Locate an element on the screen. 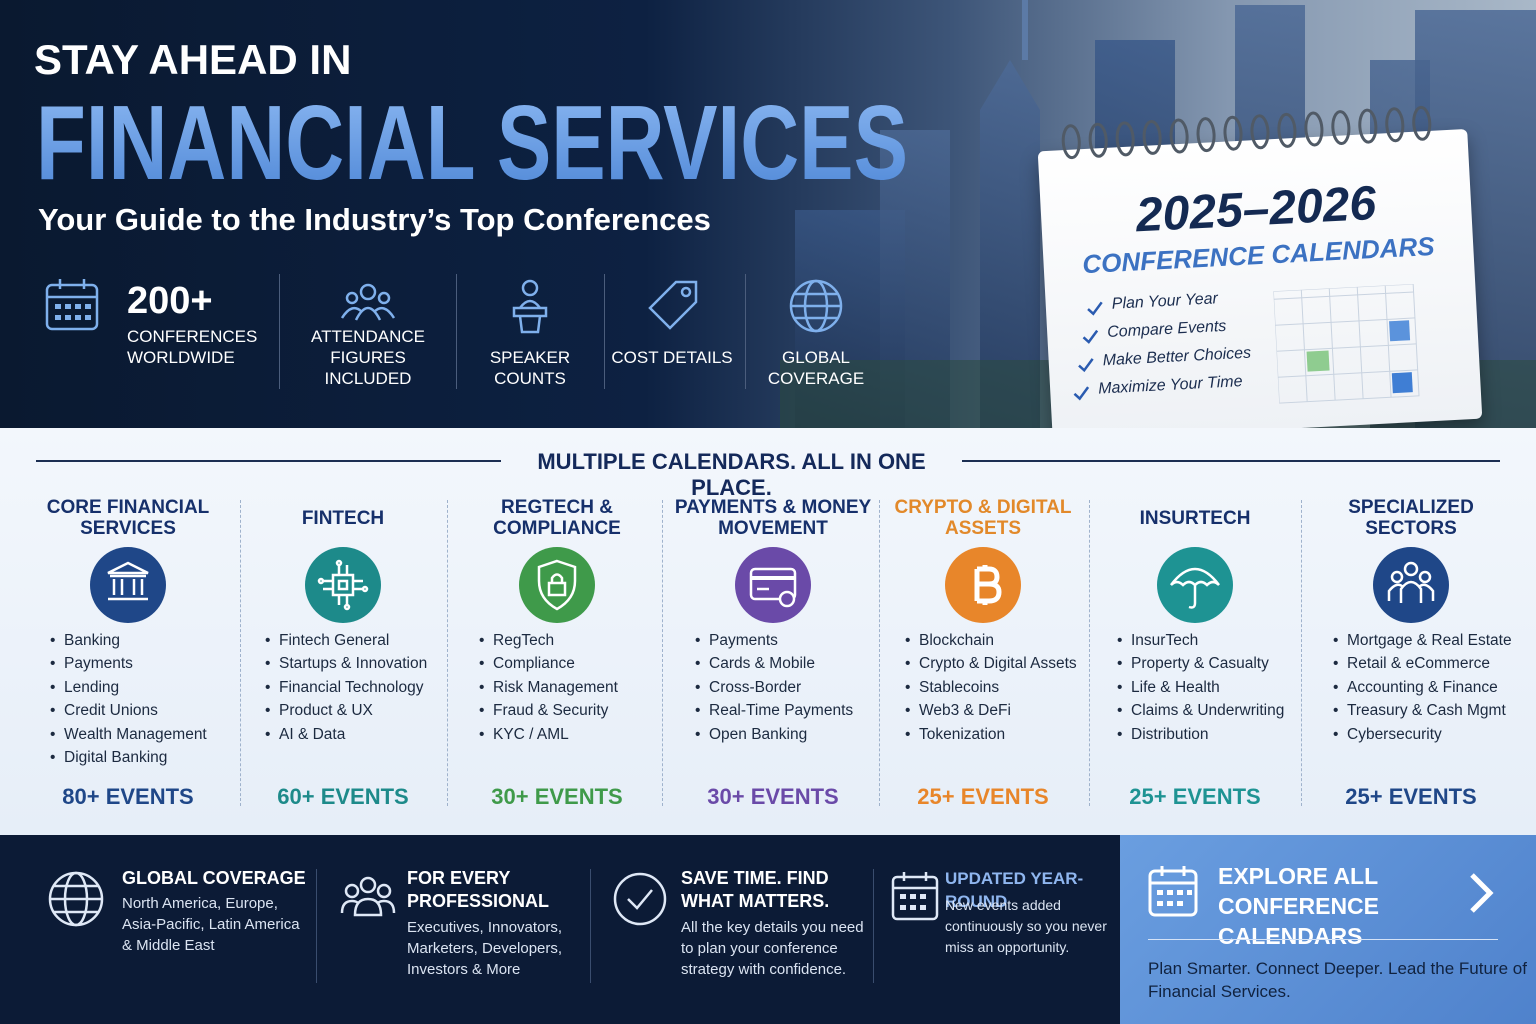 The width and height of the screenshot is (1536, 1024). stat-label: SPEAKER COUNTS is located at coordinates (530, 368).